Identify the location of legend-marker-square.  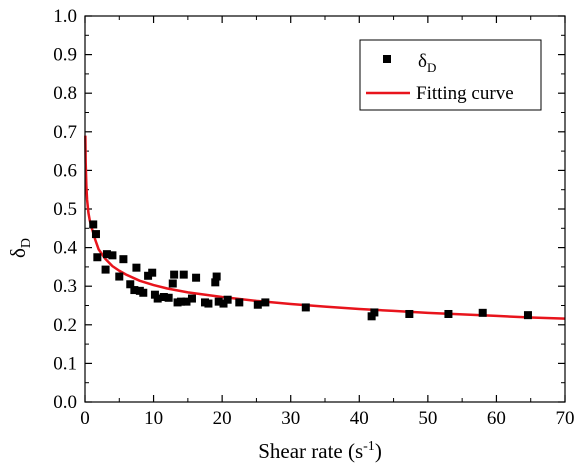
(387, 59).